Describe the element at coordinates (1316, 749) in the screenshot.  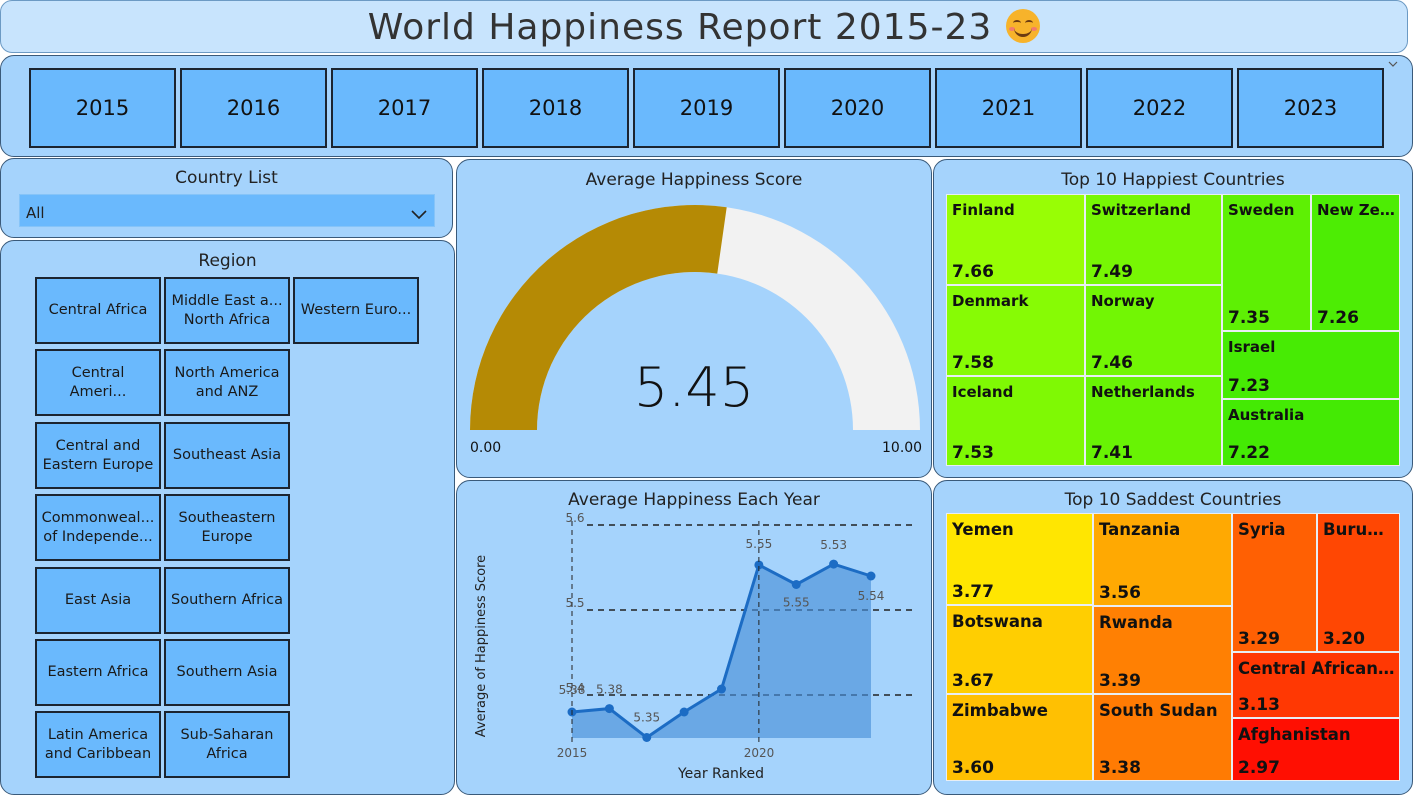
I see `treemap-tile-afghanistan: Afghanistan 2.97` at that location.